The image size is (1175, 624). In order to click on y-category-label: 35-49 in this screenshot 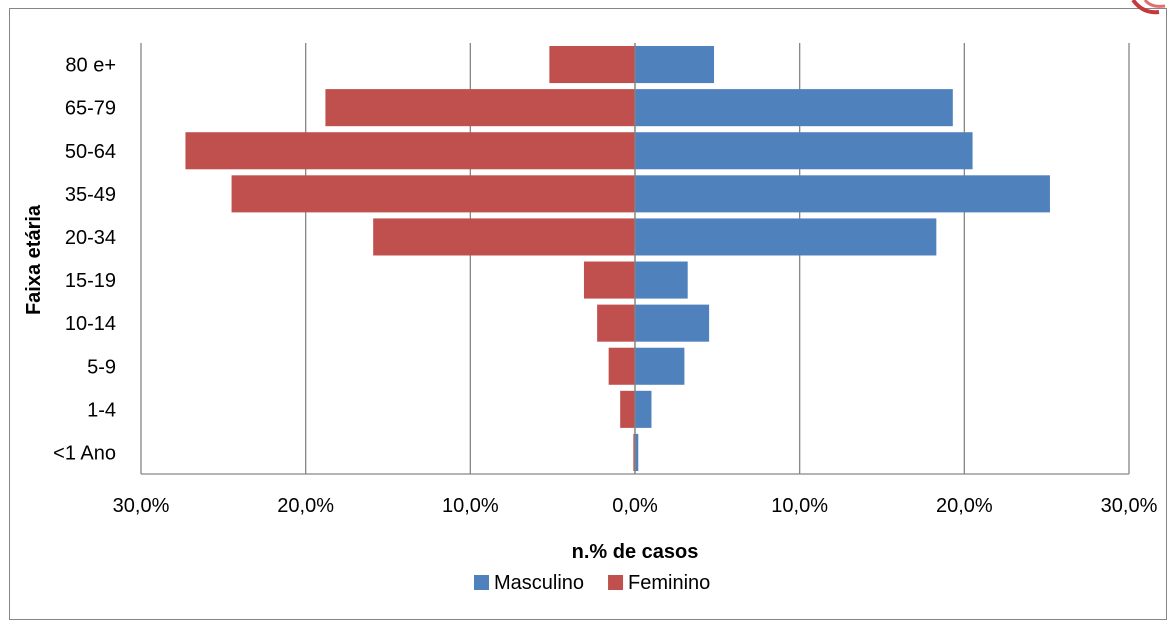, I will do `click(90, 195)`.